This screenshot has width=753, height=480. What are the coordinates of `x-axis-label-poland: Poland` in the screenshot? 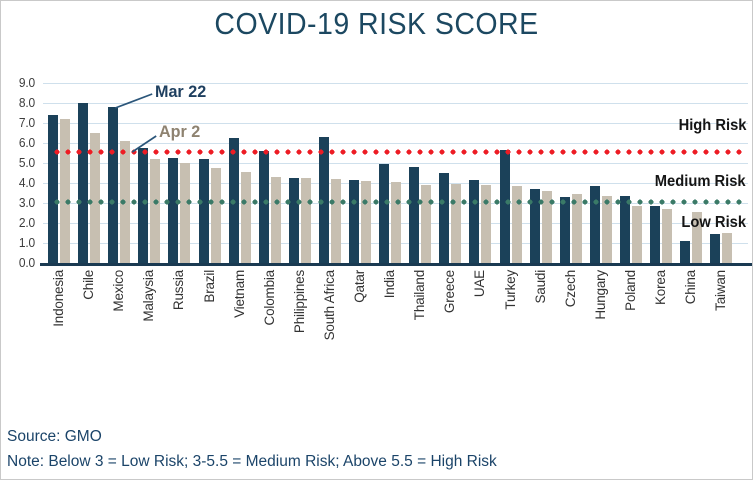 It's located at (630, 290).